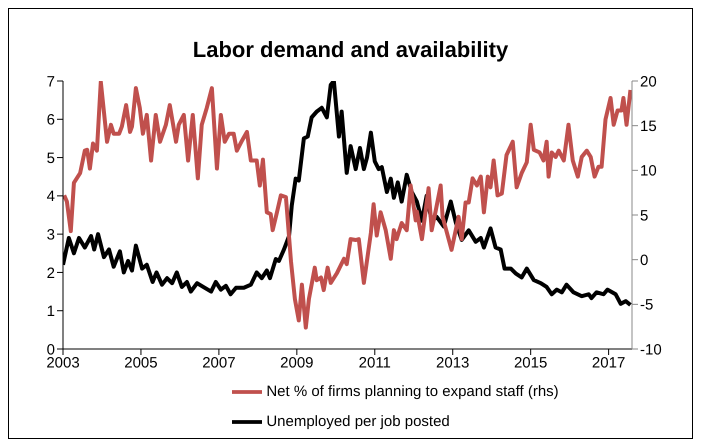 The height and width of the screenshot is (447, 701). I want to click on x-tick-label: 2007, so click(219, 363).